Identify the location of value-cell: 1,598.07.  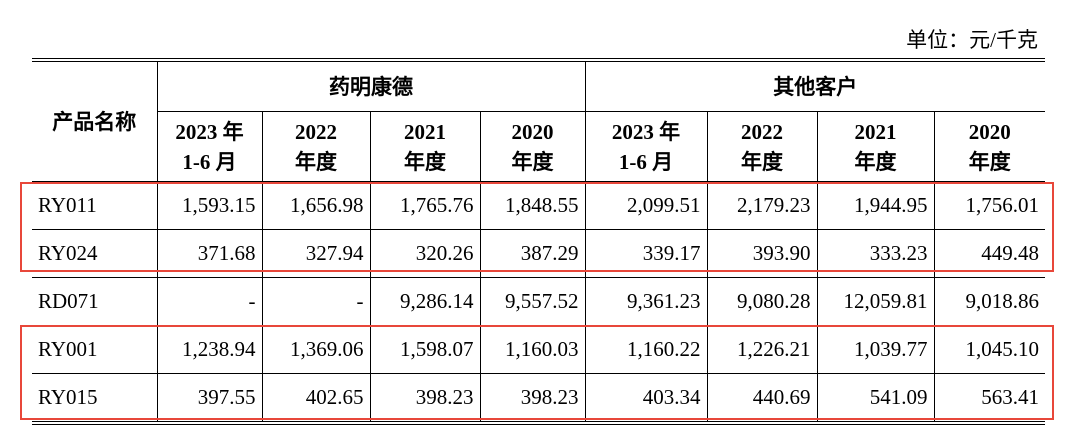
(425, 349).